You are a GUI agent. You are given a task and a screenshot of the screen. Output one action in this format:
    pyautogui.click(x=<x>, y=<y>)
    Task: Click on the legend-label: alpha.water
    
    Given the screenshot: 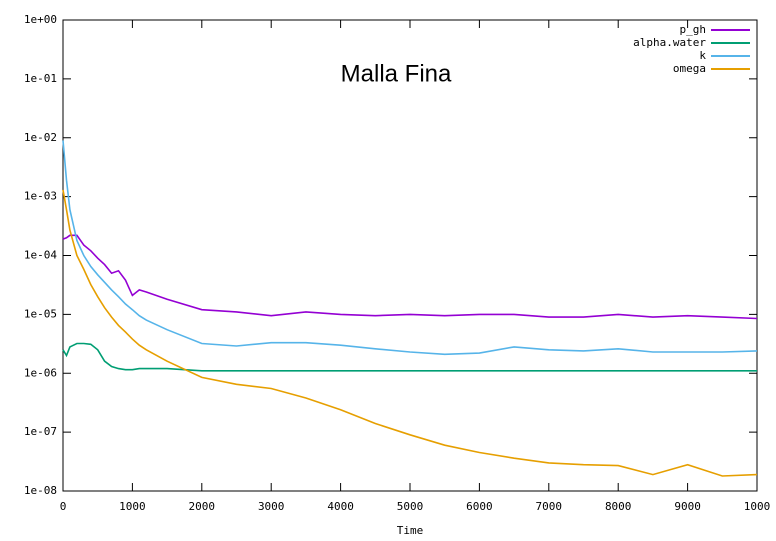 What is the action you would take?
    pyautogui.click(x=669, y=42)
    